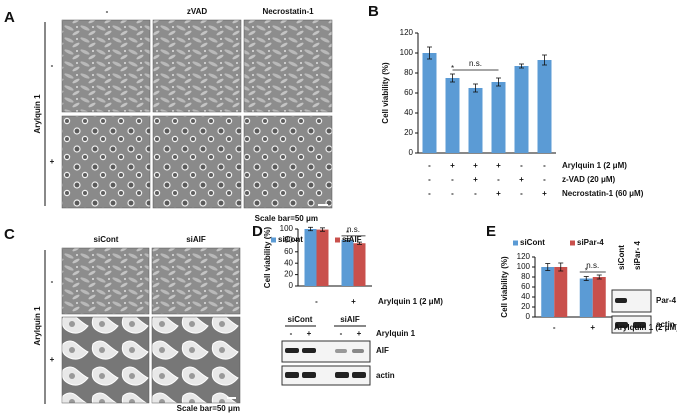 The width and height of the screenshot is (677, 414). Describe the element at coordinates (592, 265) in the screenshot. I see `ns-label: n.s.` at that location.